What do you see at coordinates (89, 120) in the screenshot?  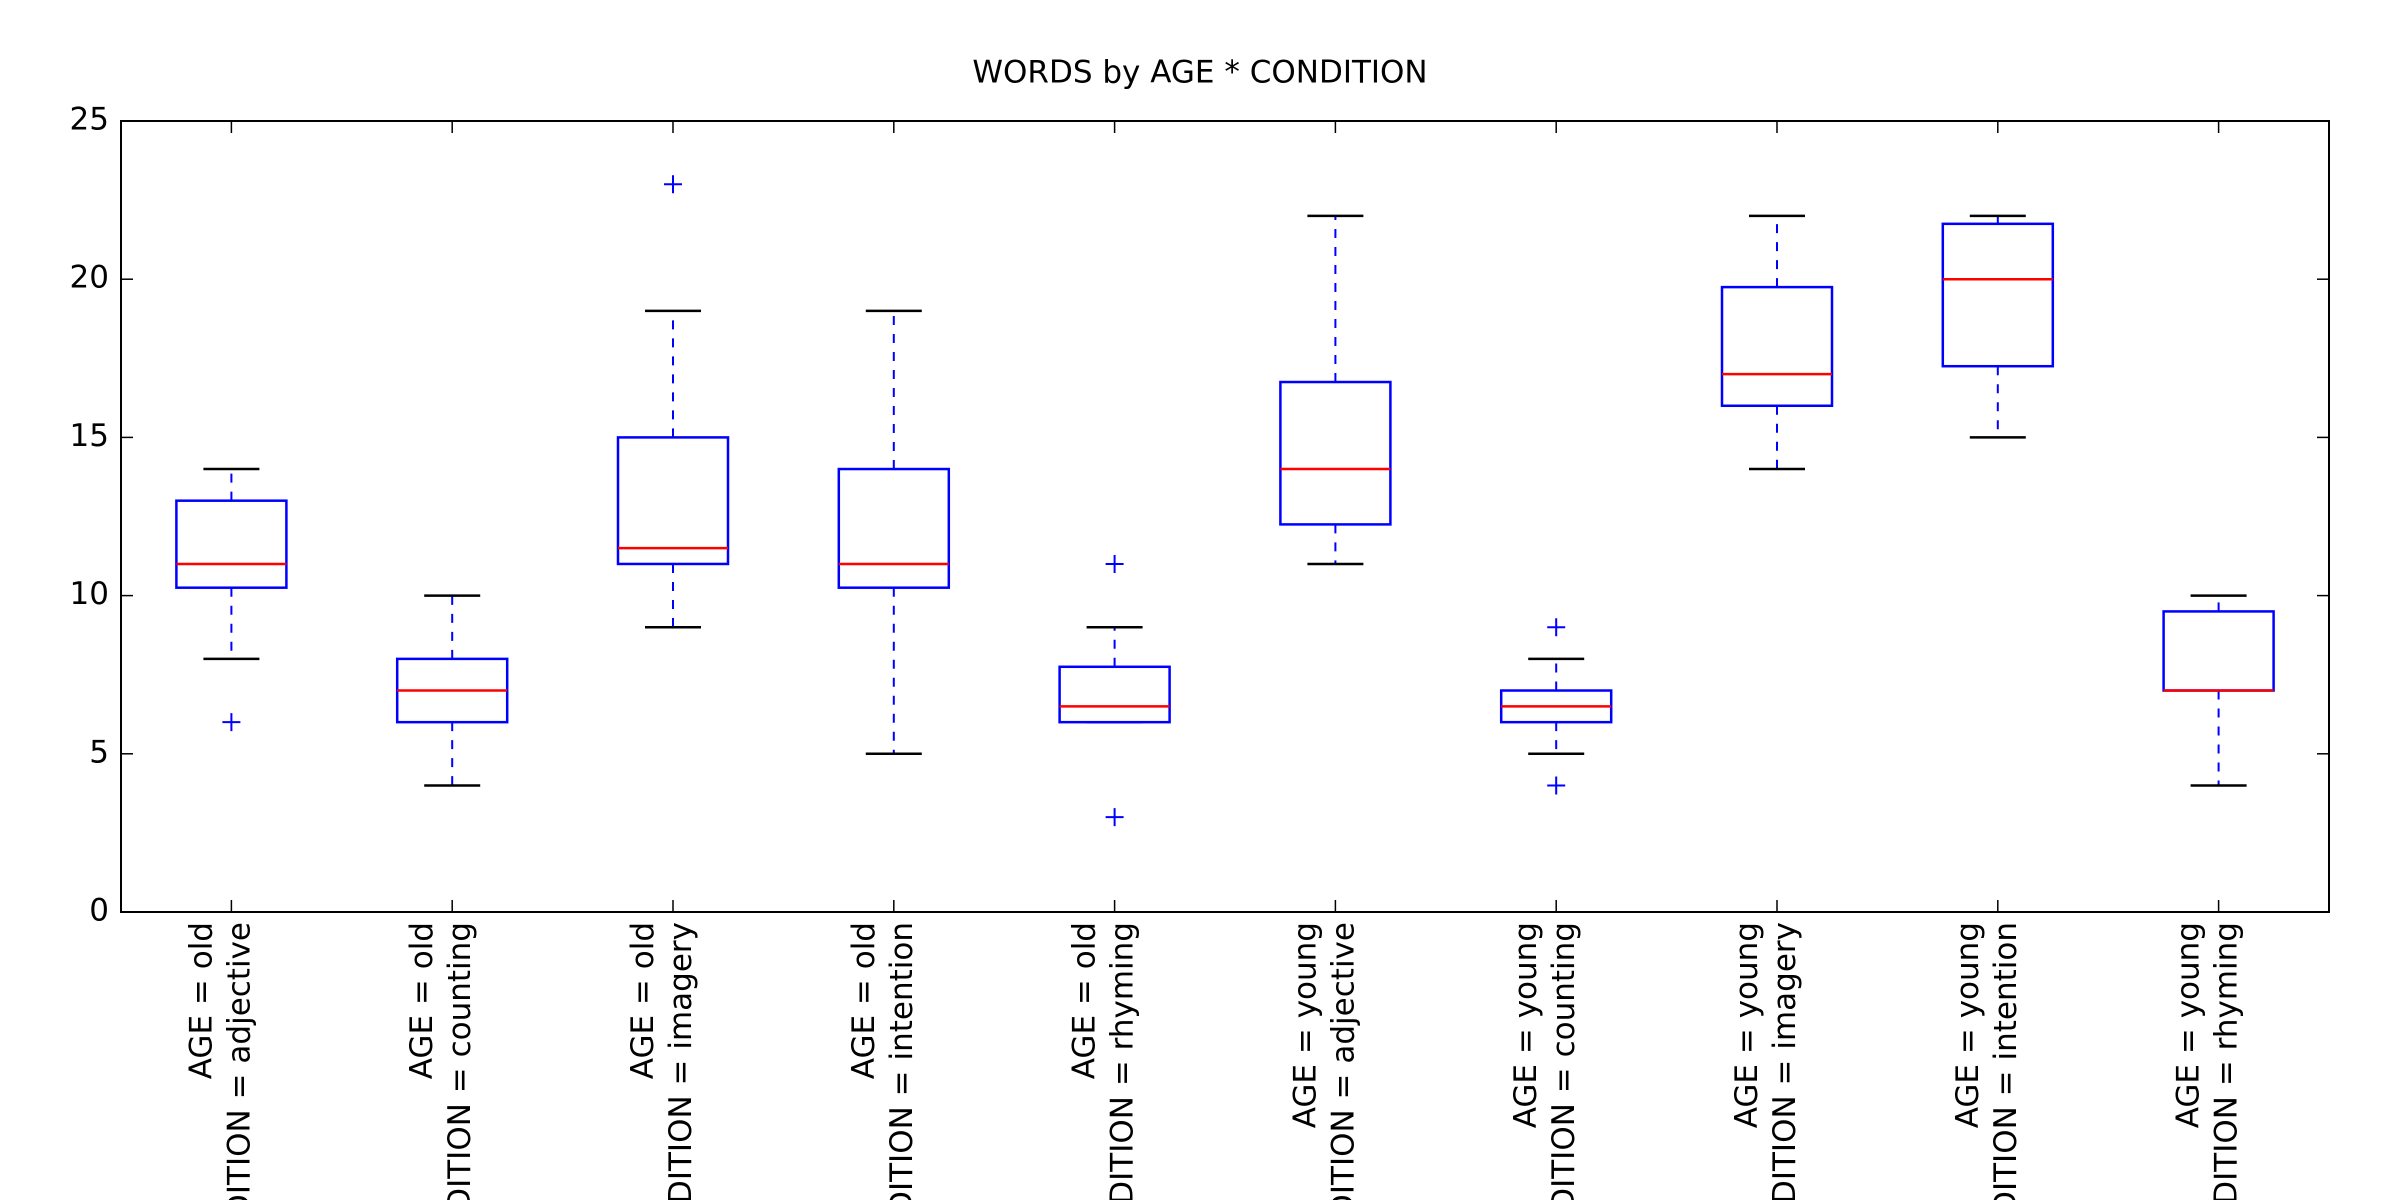 I see `y-tick-label: 25` at bounding box center [89, 120].